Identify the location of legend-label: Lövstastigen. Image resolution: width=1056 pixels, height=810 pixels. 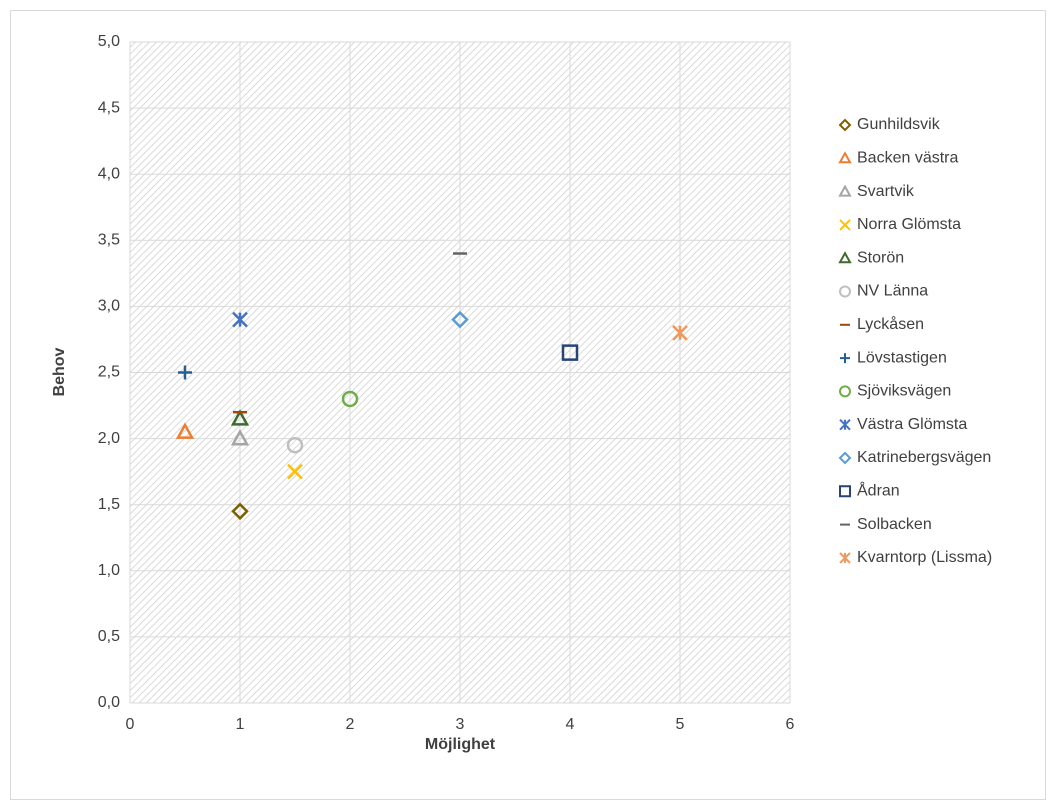
(902, 357).